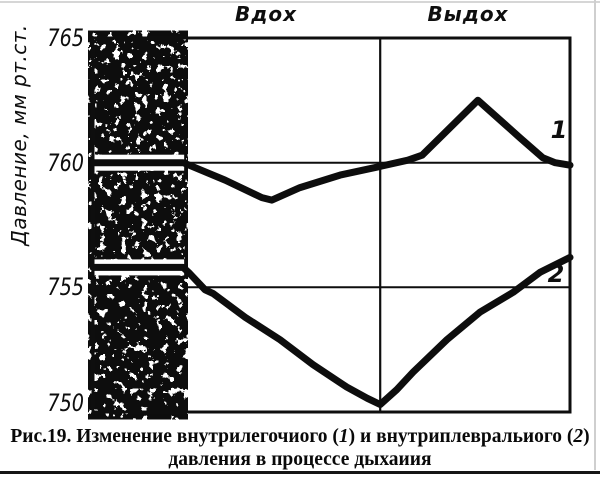  I want to click on series-1-label: 1, so click(559, 130).